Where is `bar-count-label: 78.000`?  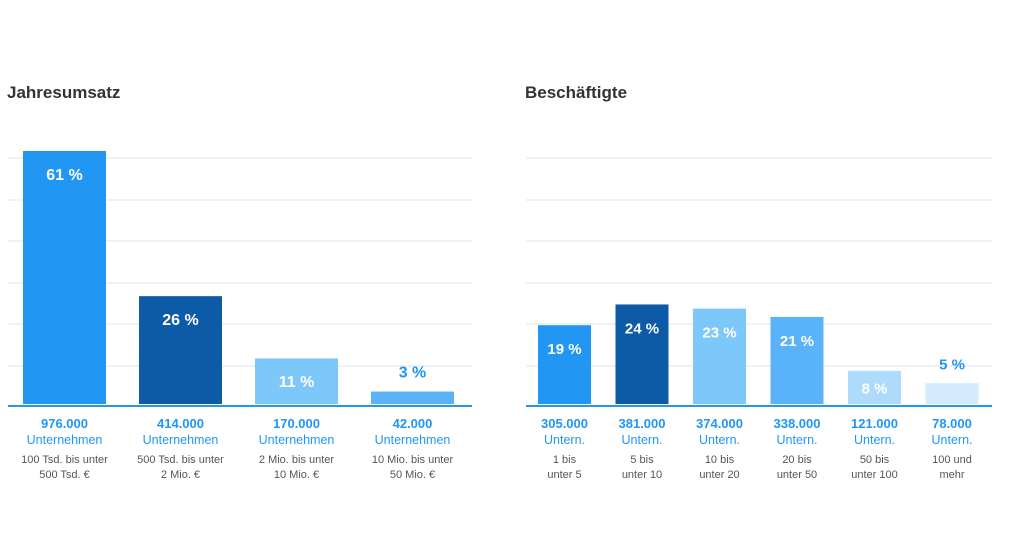 bar-count-label: 78.000 is located at coordinates (952, 423).